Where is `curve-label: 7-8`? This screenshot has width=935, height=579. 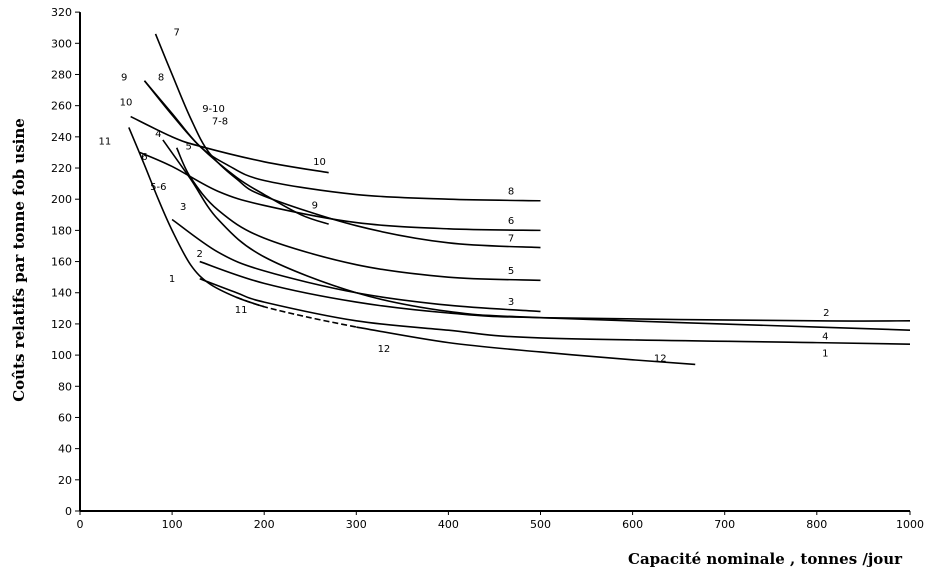 curve-label: 7-8 is located at coordinates (220, 121).